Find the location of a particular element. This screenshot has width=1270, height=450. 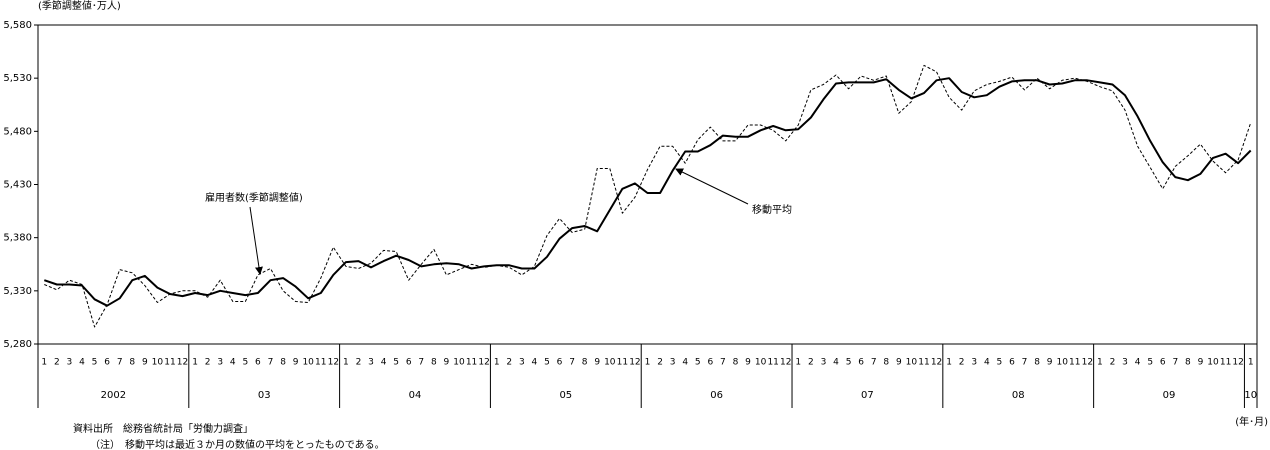

series-label: 雇用者数(季節調整値) is located at coordinates (254, 197).